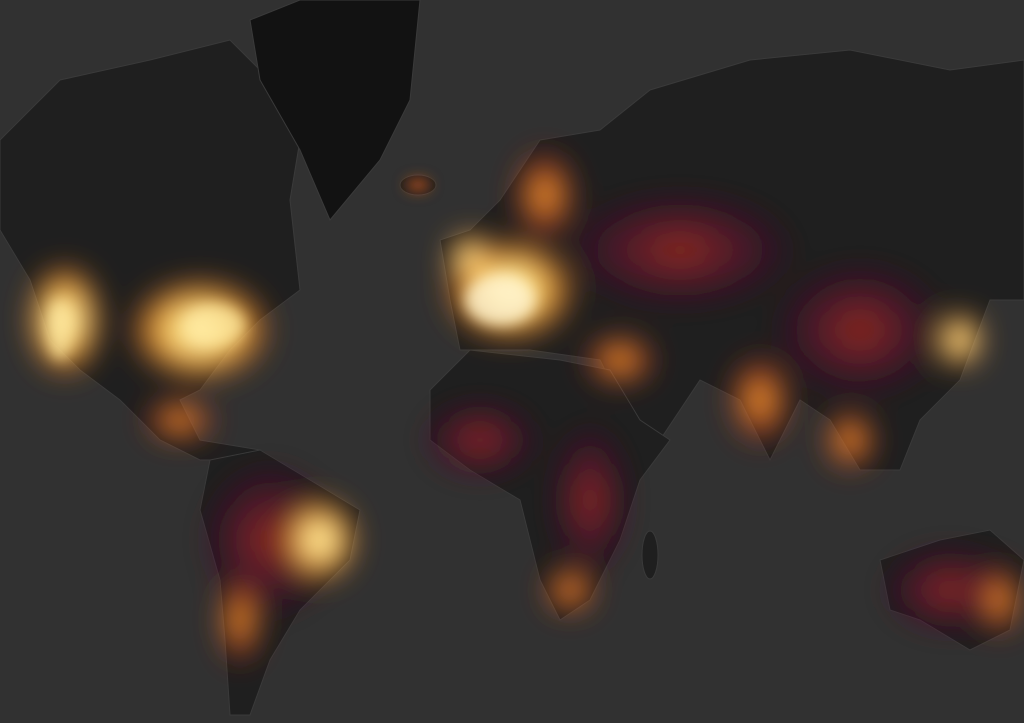  I want to click on heat-india, so click(760, 400).